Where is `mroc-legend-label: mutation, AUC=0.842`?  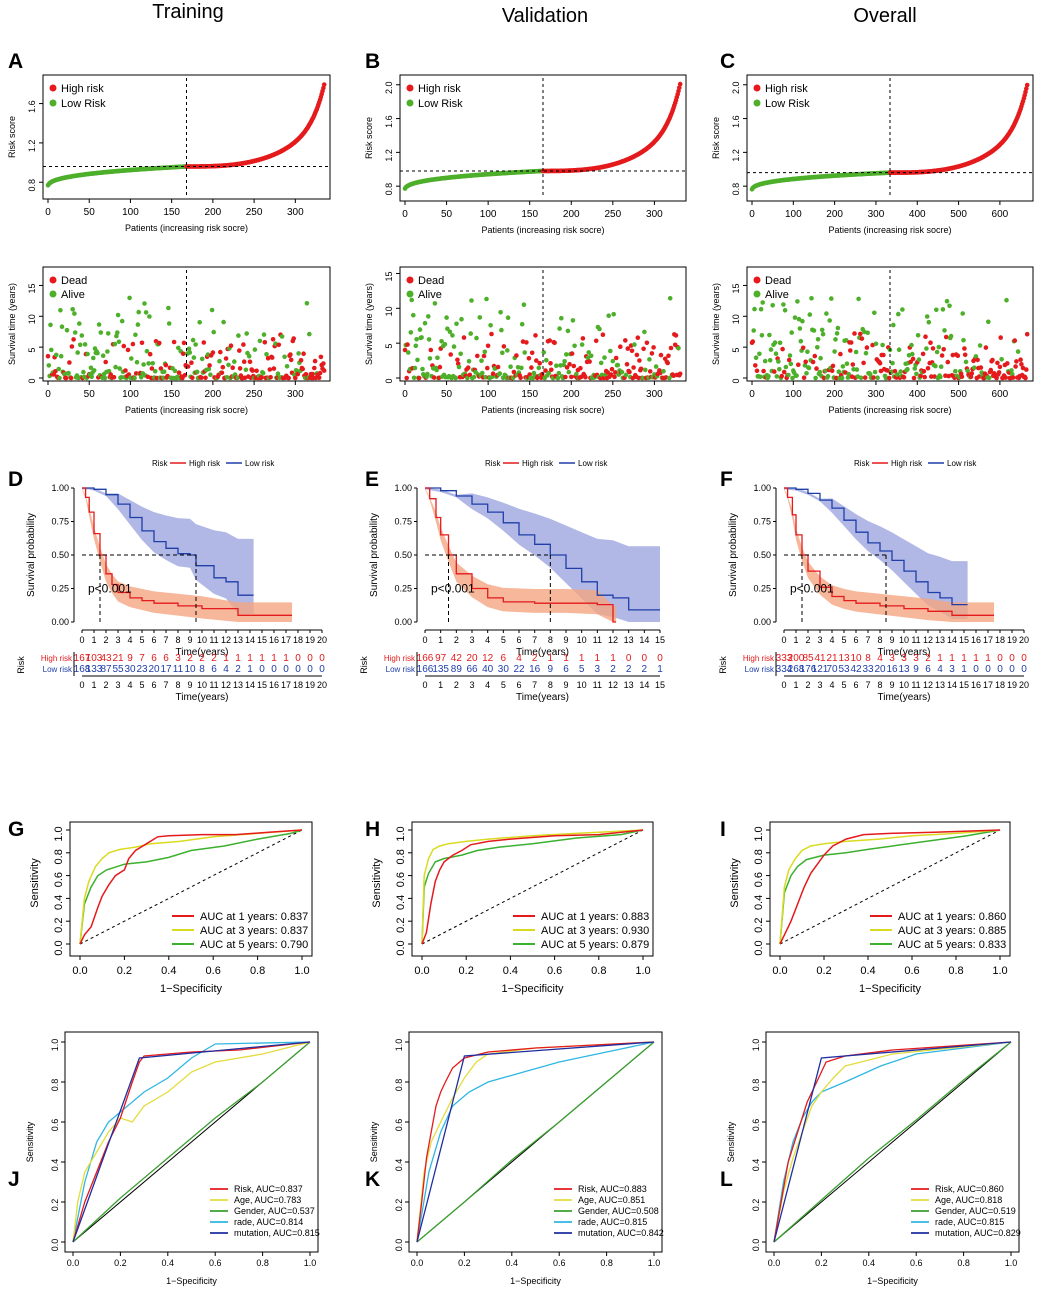
mroc-legend-label: mutation, AUC=0.842 is located at coordinates (621, 1233).